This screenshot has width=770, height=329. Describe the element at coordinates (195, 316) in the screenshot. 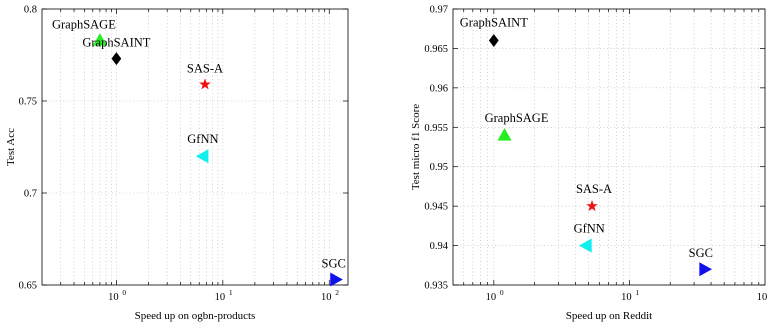

I see `x-axis-title: Speed up on ogbn-products` at that location.